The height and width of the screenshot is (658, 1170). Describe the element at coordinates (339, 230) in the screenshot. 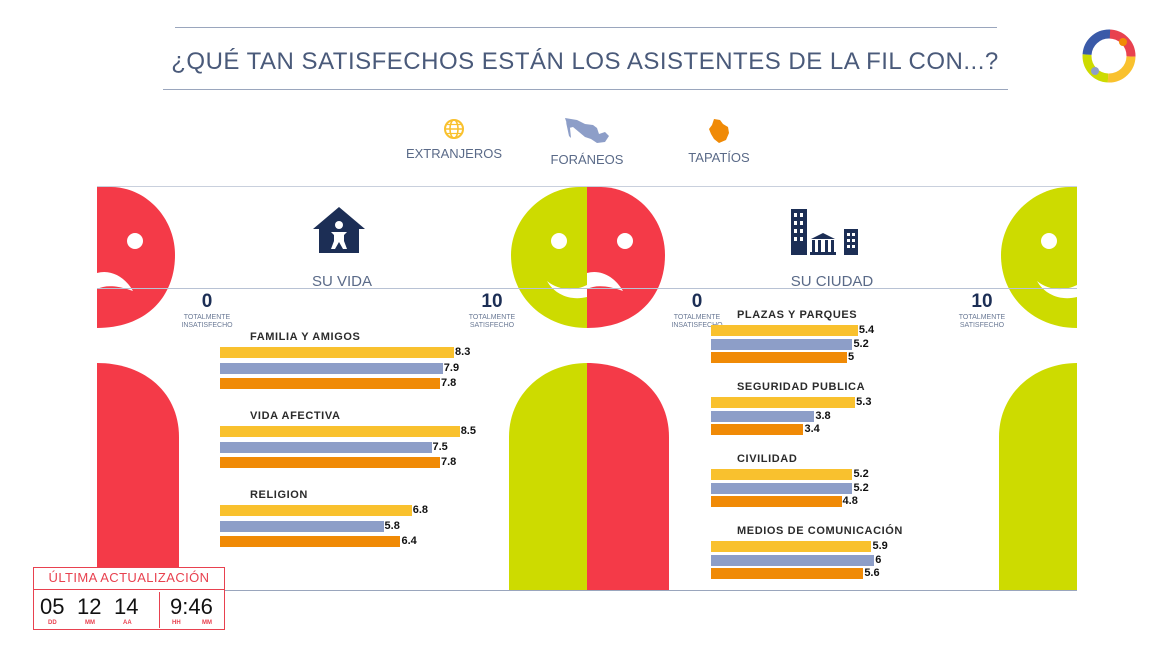

I see `house-person-icon` at that location.